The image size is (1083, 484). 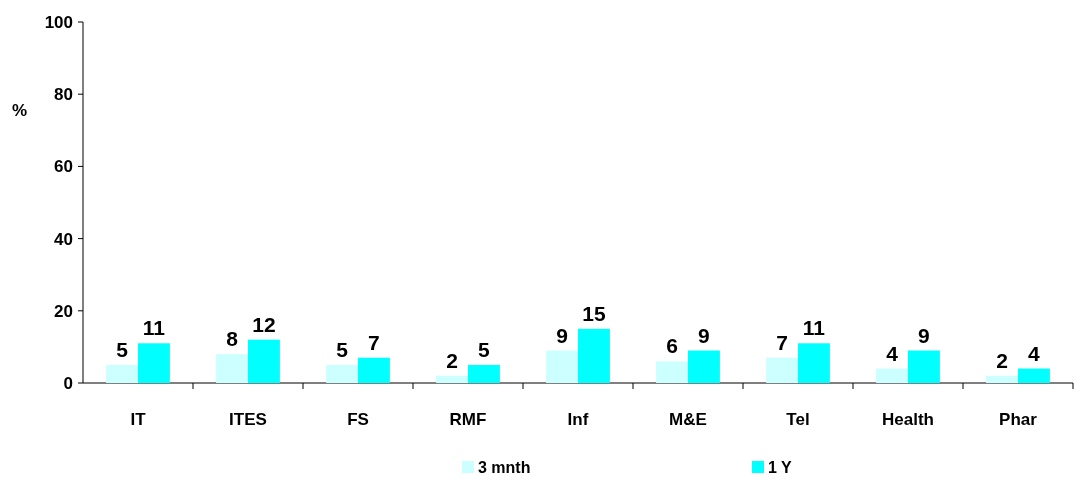 What do you see at coordinates (908, 419) in the screenshot?
I see `x-tick-label: Health` at bounding box center [908, 419].